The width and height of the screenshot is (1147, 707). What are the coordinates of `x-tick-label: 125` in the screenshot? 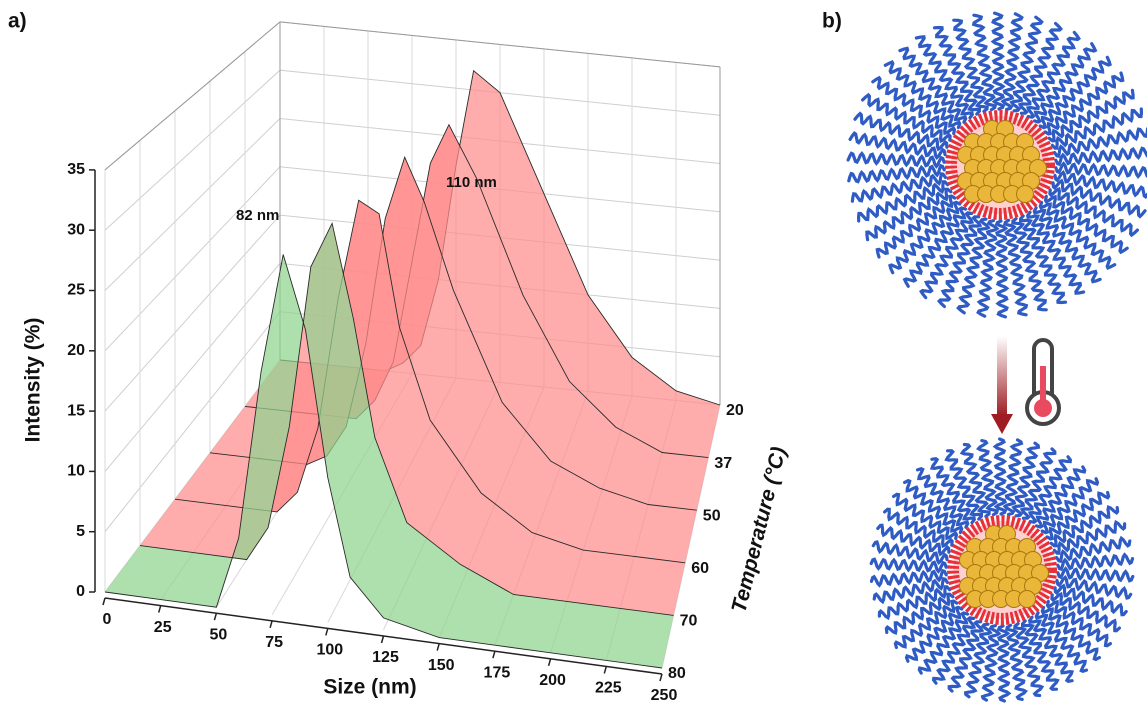 It's located at (385, 657).